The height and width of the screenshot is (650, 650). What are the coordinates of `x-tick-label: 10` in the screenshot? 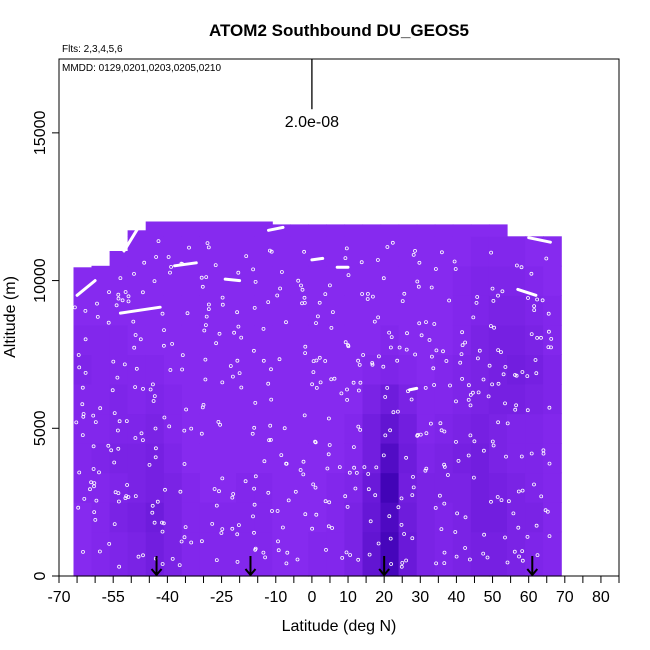 It's located at (348, 597).